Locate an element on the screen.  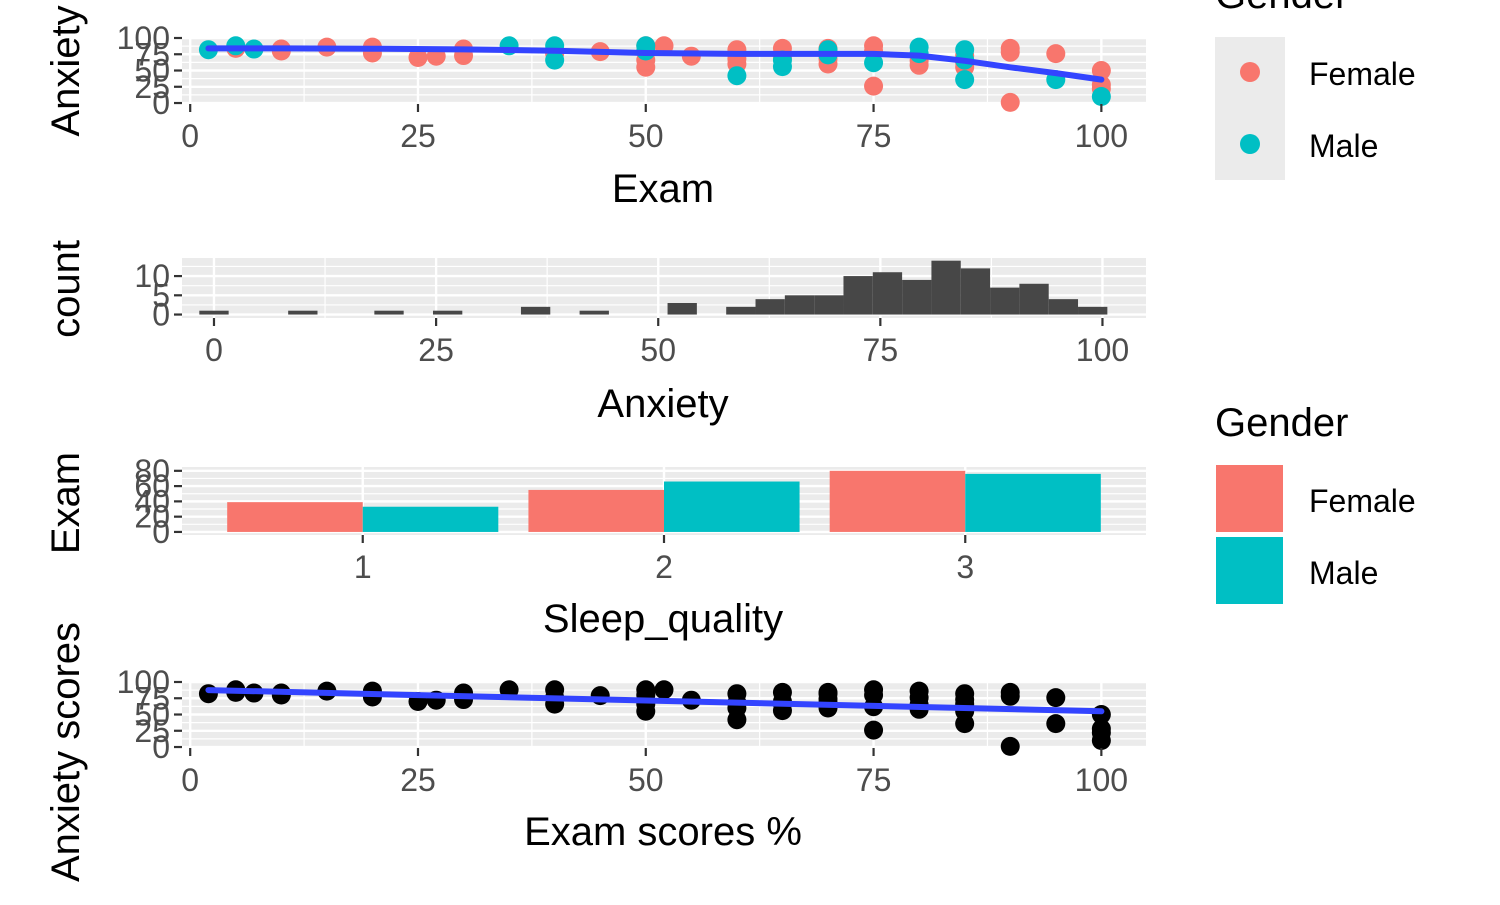
scatter-gender-x-tick-label: 50 is located at coordinates (646, 136).